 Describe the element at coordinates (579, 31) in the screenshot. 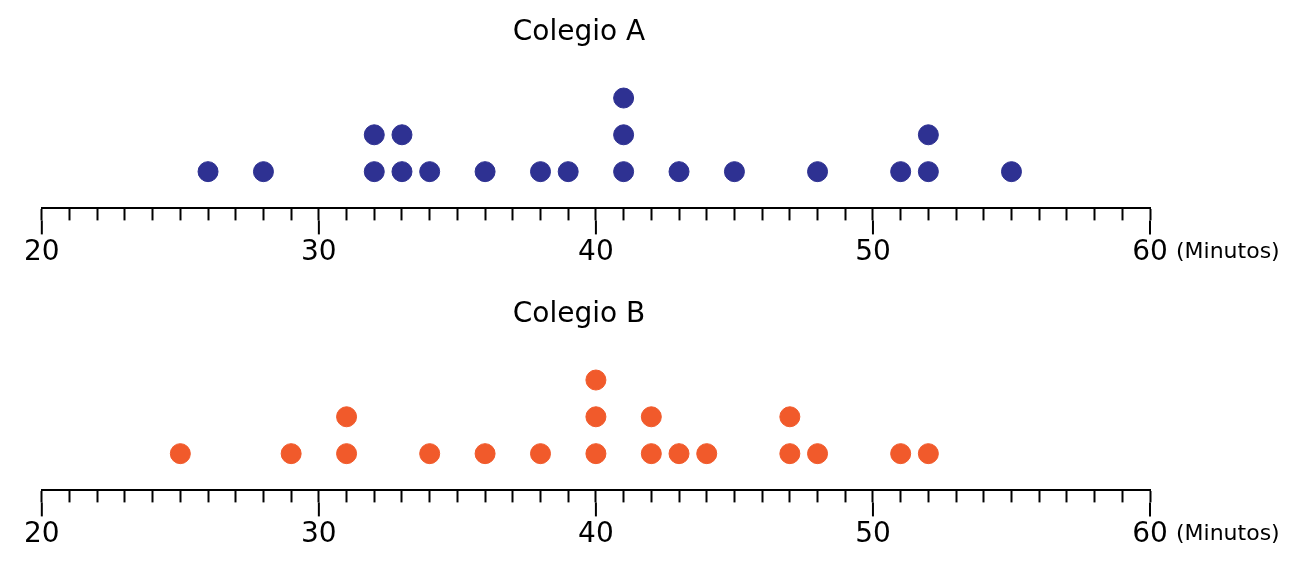

I see `chart-title: Colegio A` at that location.